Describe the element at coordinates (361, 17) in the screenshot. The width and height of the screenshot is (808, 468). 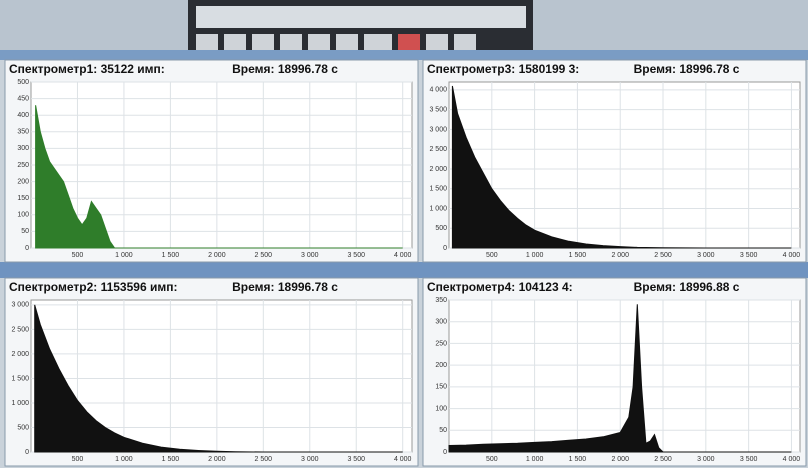
I see `player-track` at that location.